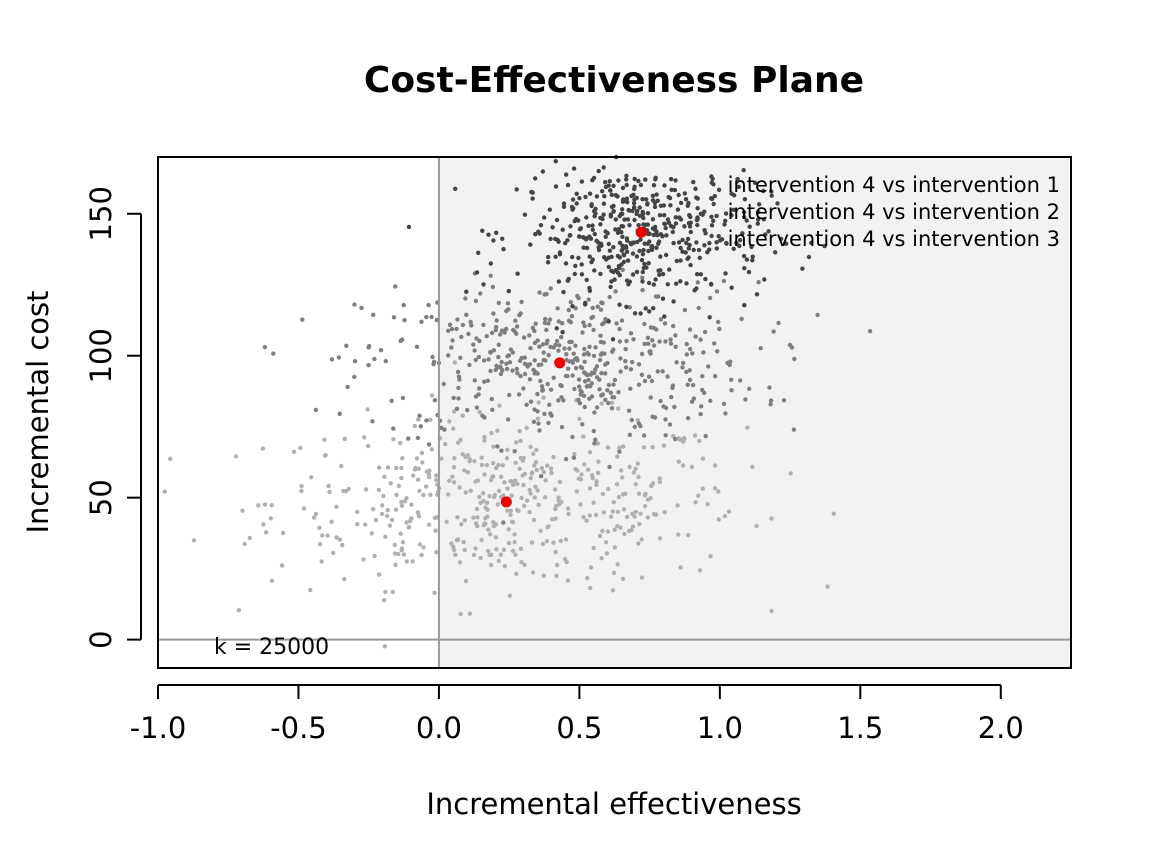 The image size is (1152, 865). Describe the element at coordinates (101, 213) in the screenshot. I see `y-tick-label: 150` at that location.